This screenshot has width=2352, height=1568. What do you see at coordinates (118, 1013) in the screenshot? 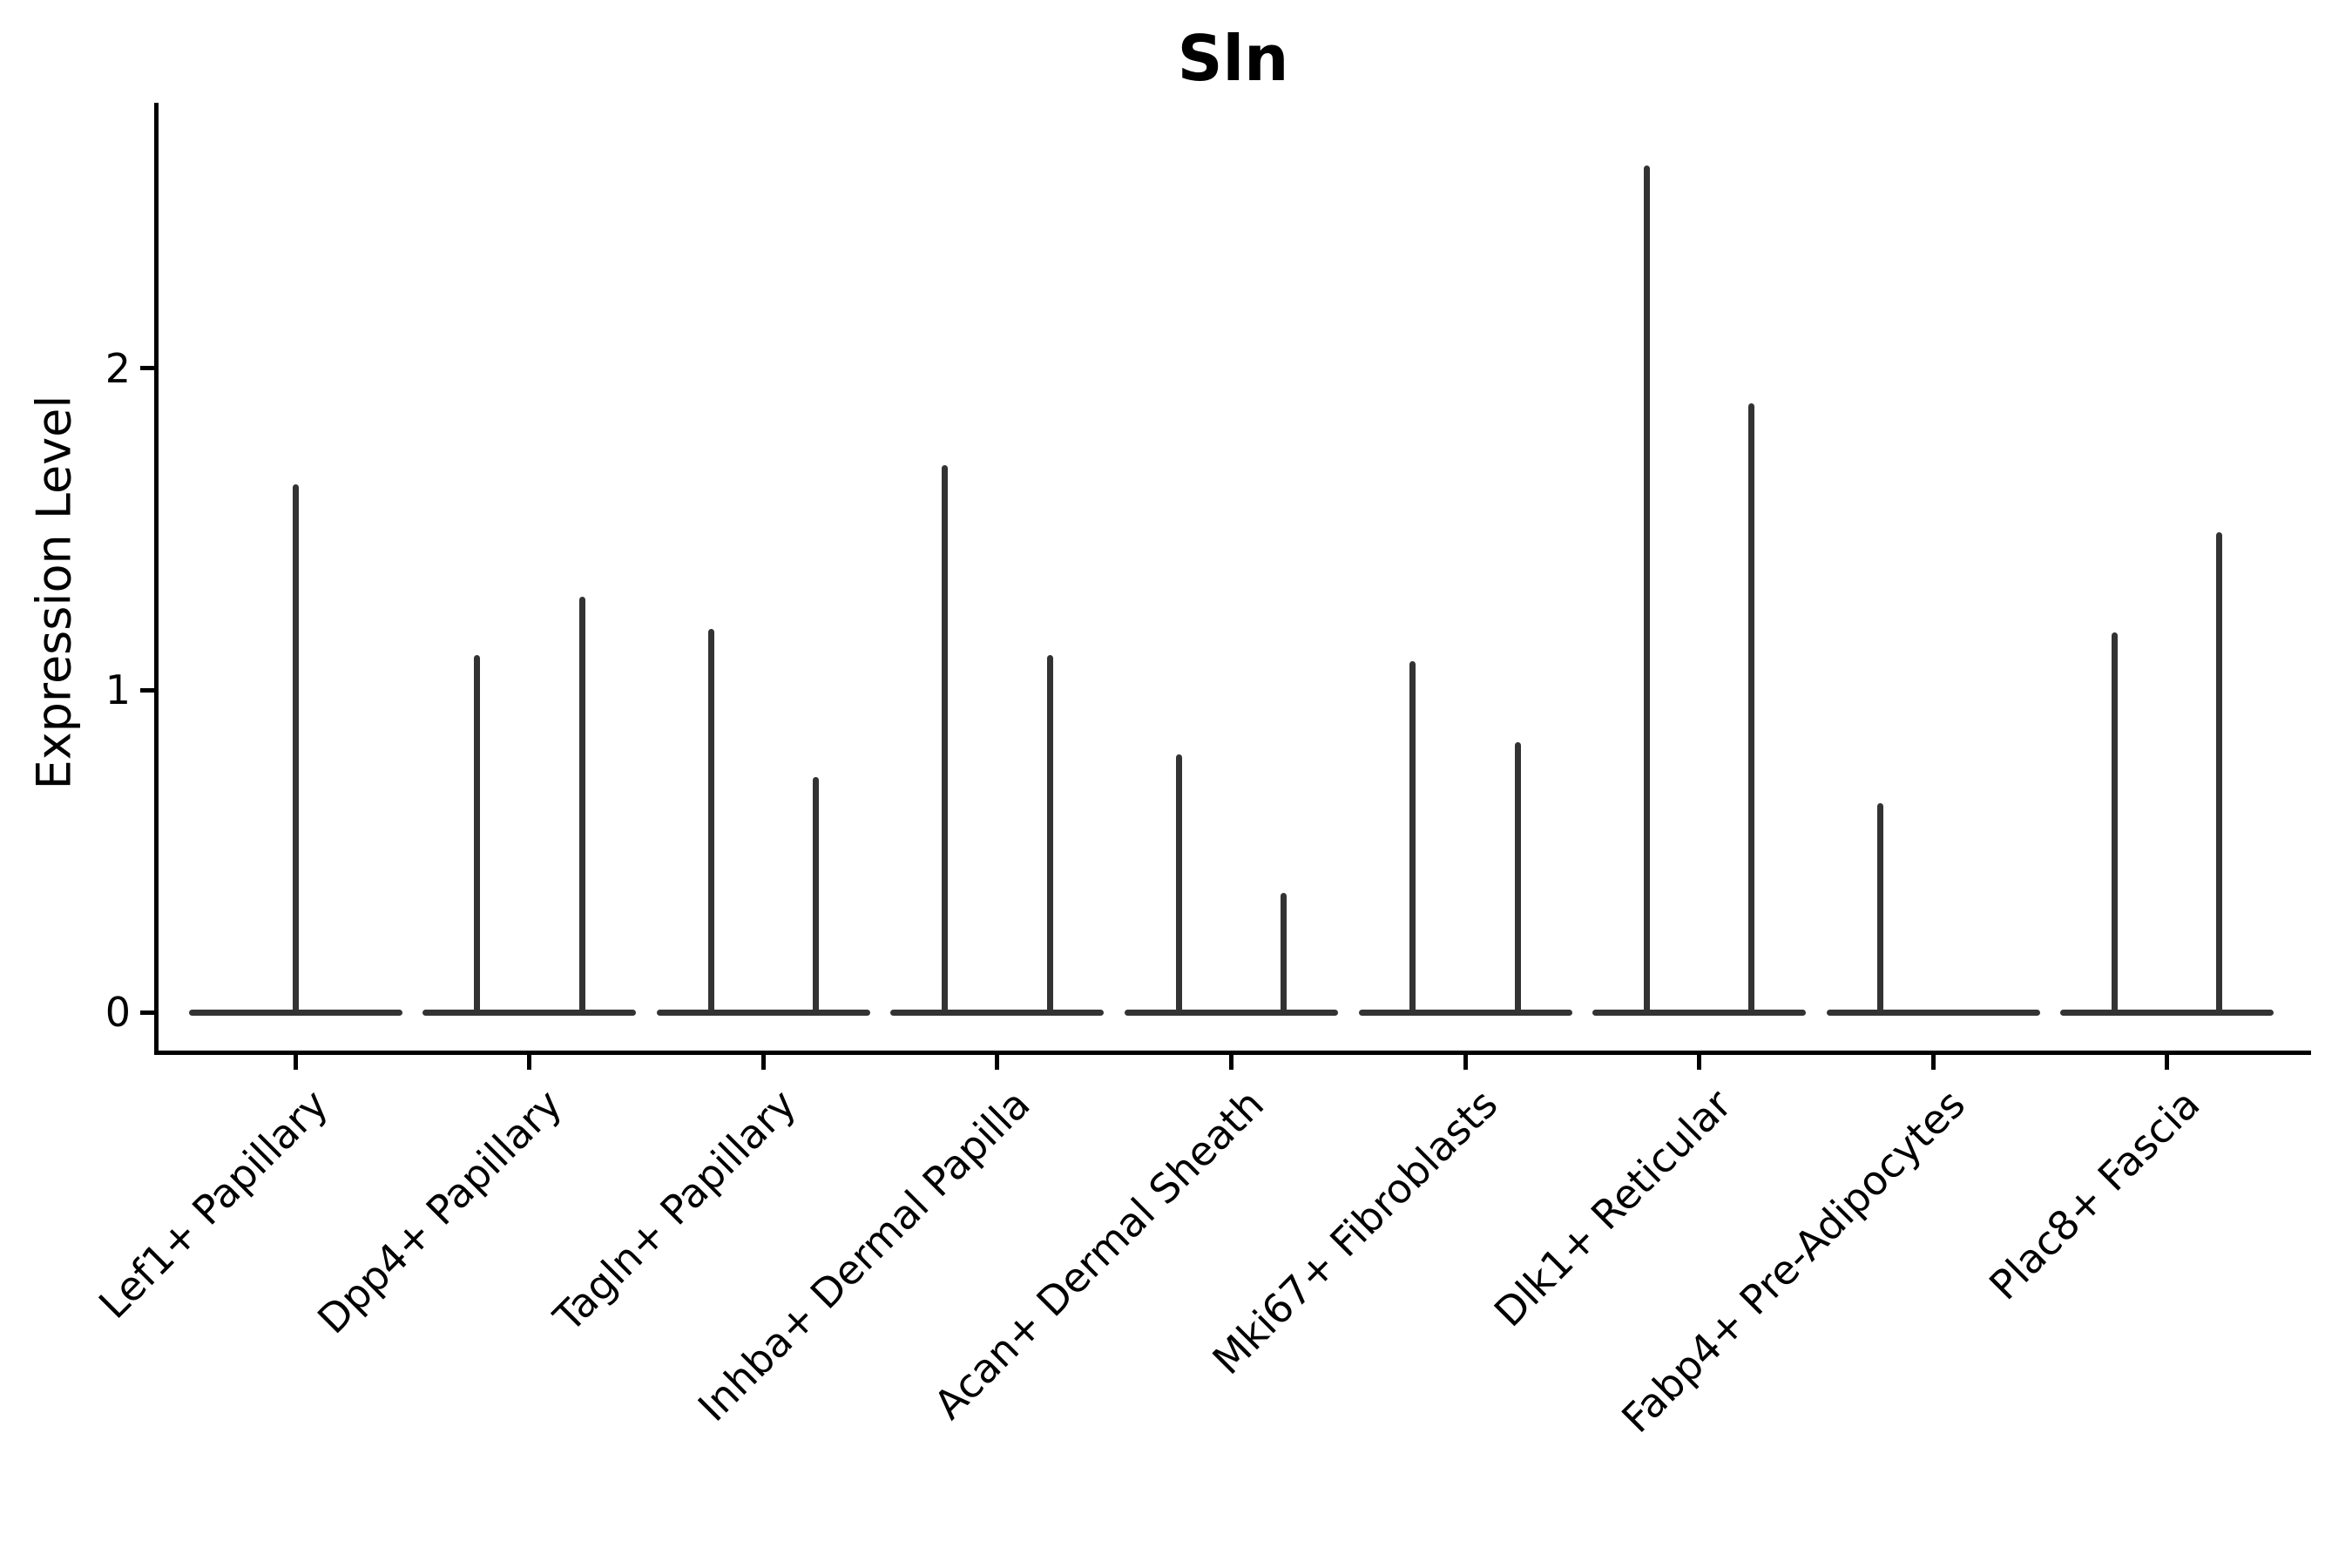
I see `y-axis-tick-label: 0` at bounding box center [118, 1013].